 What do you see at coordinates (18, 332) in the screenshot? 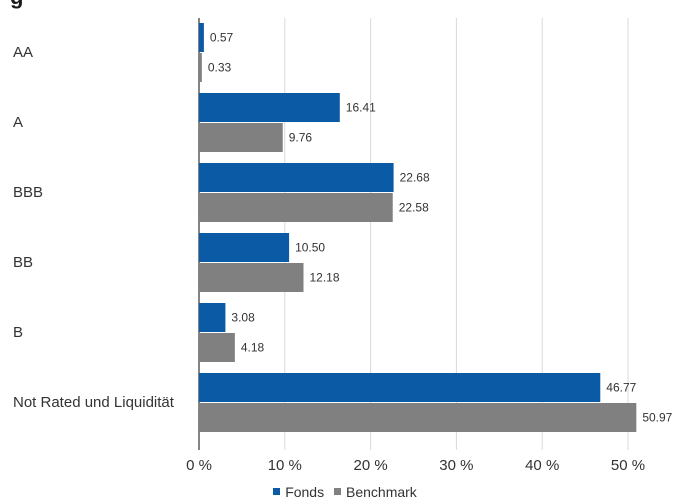
I see `category-label: B` at bounding box center [18, 332].